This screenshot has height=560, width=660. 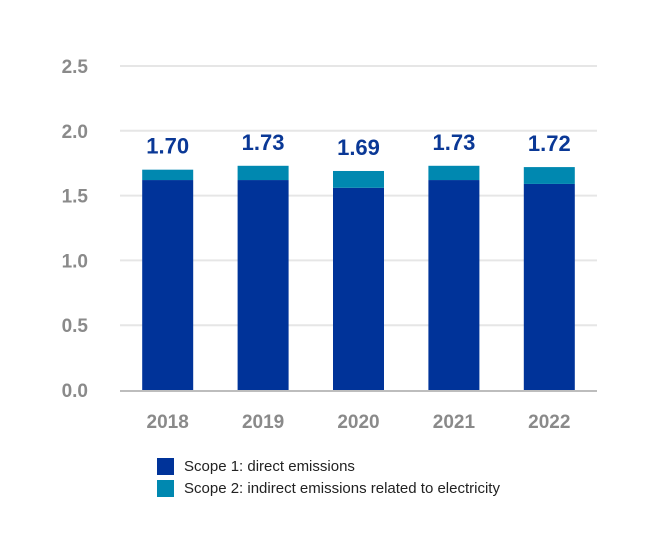 I want to click on y-tick-label: 0.5, so click(x=75, y=326).